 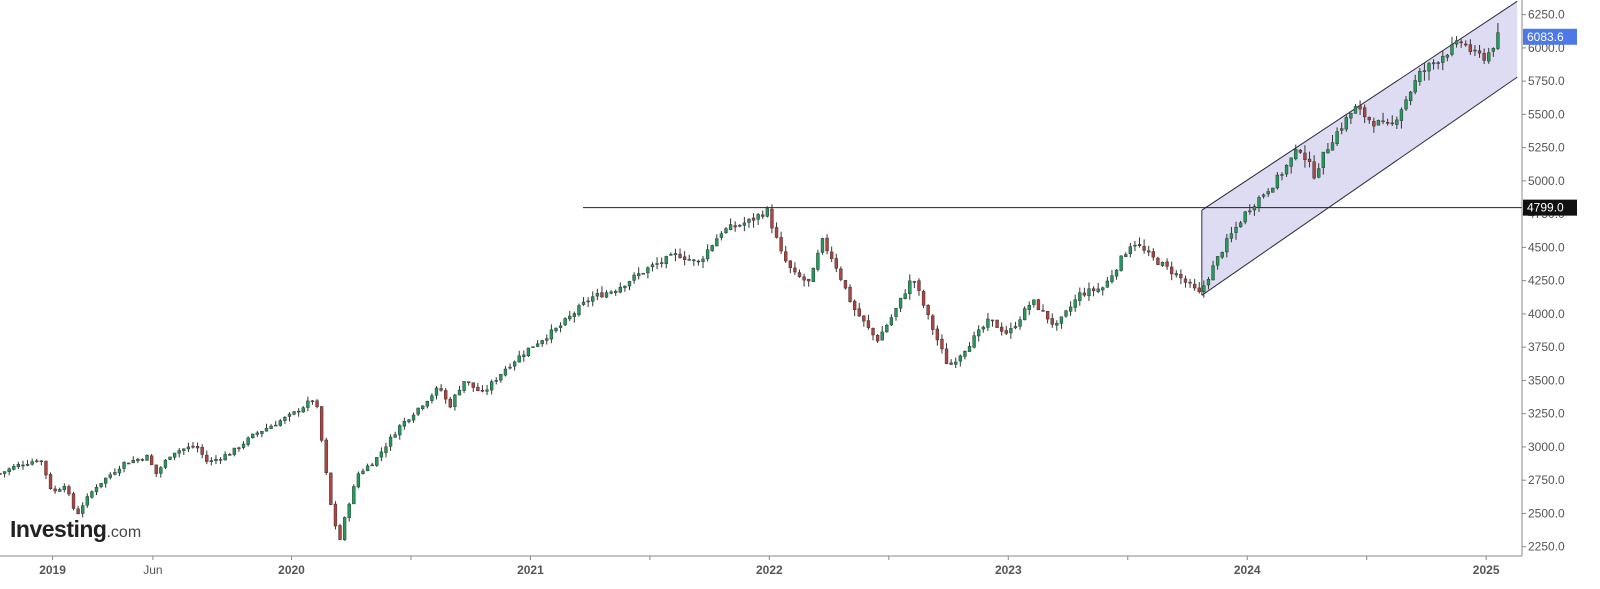 I want to click on x-tick-label: Jun, so click(x=152, y=570).